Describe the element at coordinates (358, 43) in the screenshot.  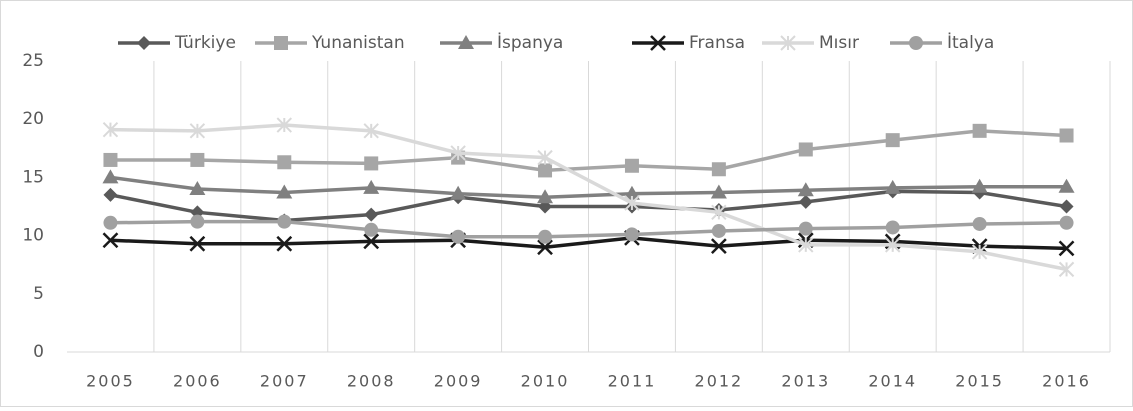
I see `legend-label: Yunanistan` at that location.